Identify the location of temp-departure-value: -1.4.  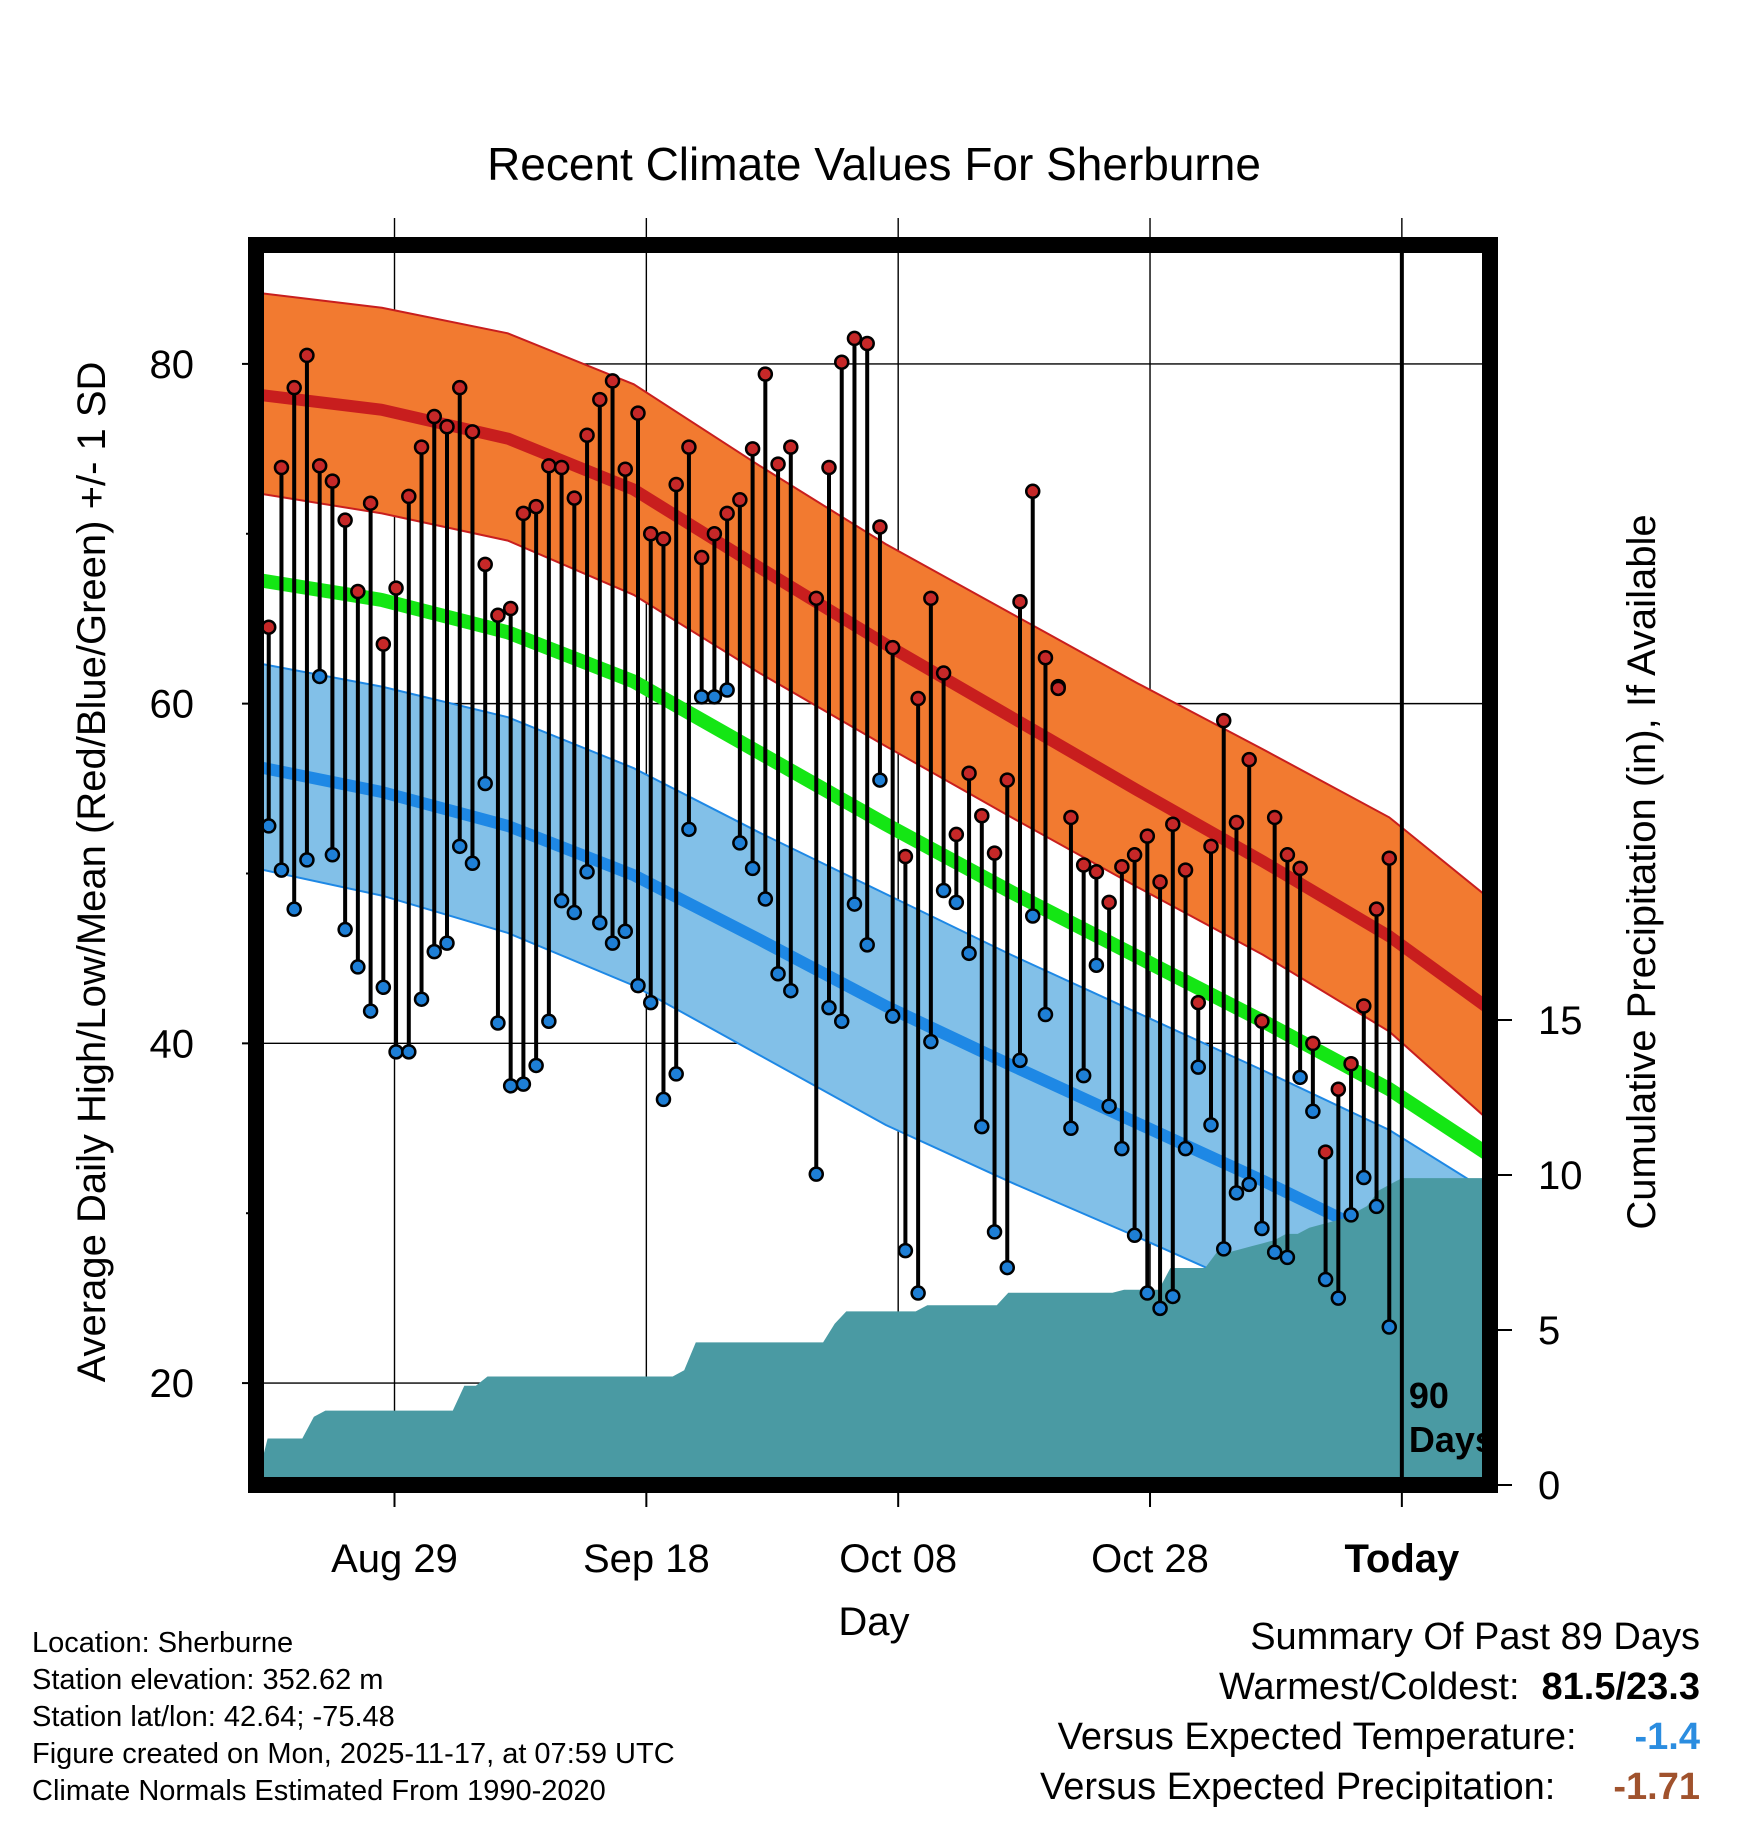
(1667, 1737).